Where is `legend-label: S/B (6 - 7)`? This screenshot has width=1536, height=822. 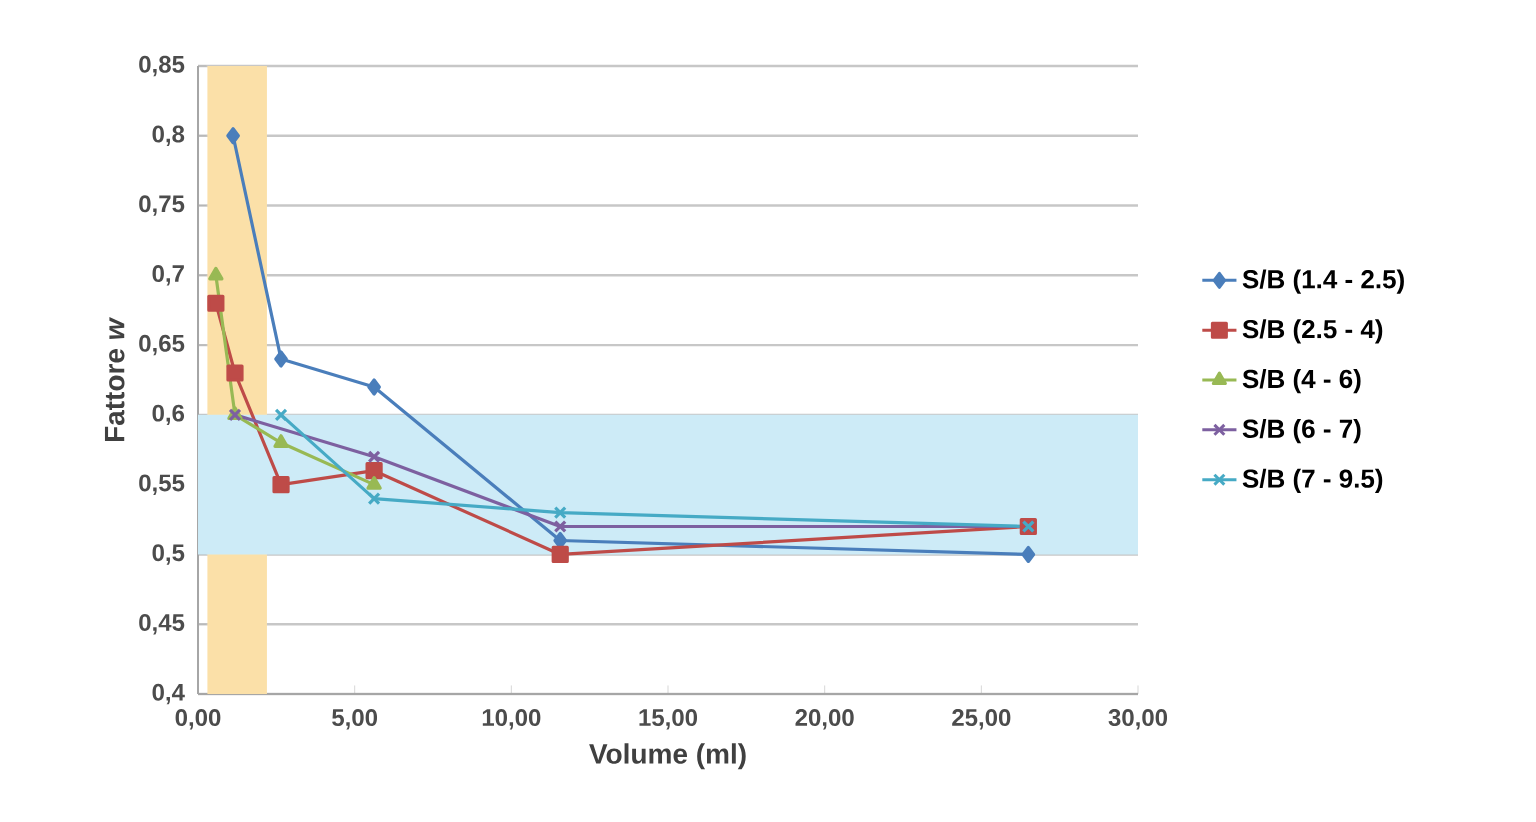
legend-label: S/B (6 - 7) is located at coordinates (1301, 431).